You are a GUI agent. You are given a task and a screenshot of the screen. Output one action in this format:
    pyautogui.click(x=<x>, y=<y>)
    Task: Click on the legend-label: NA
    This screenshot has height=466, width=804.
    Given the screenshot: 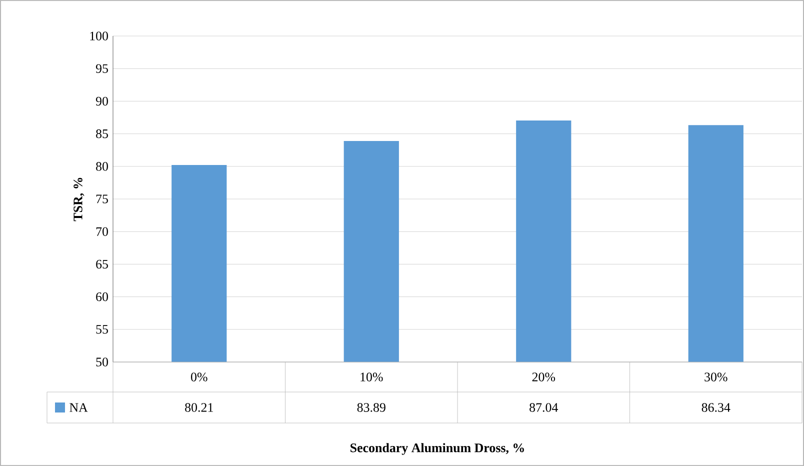 What is the action you would take?
    pyautogui.click(x=79, y=407)
    